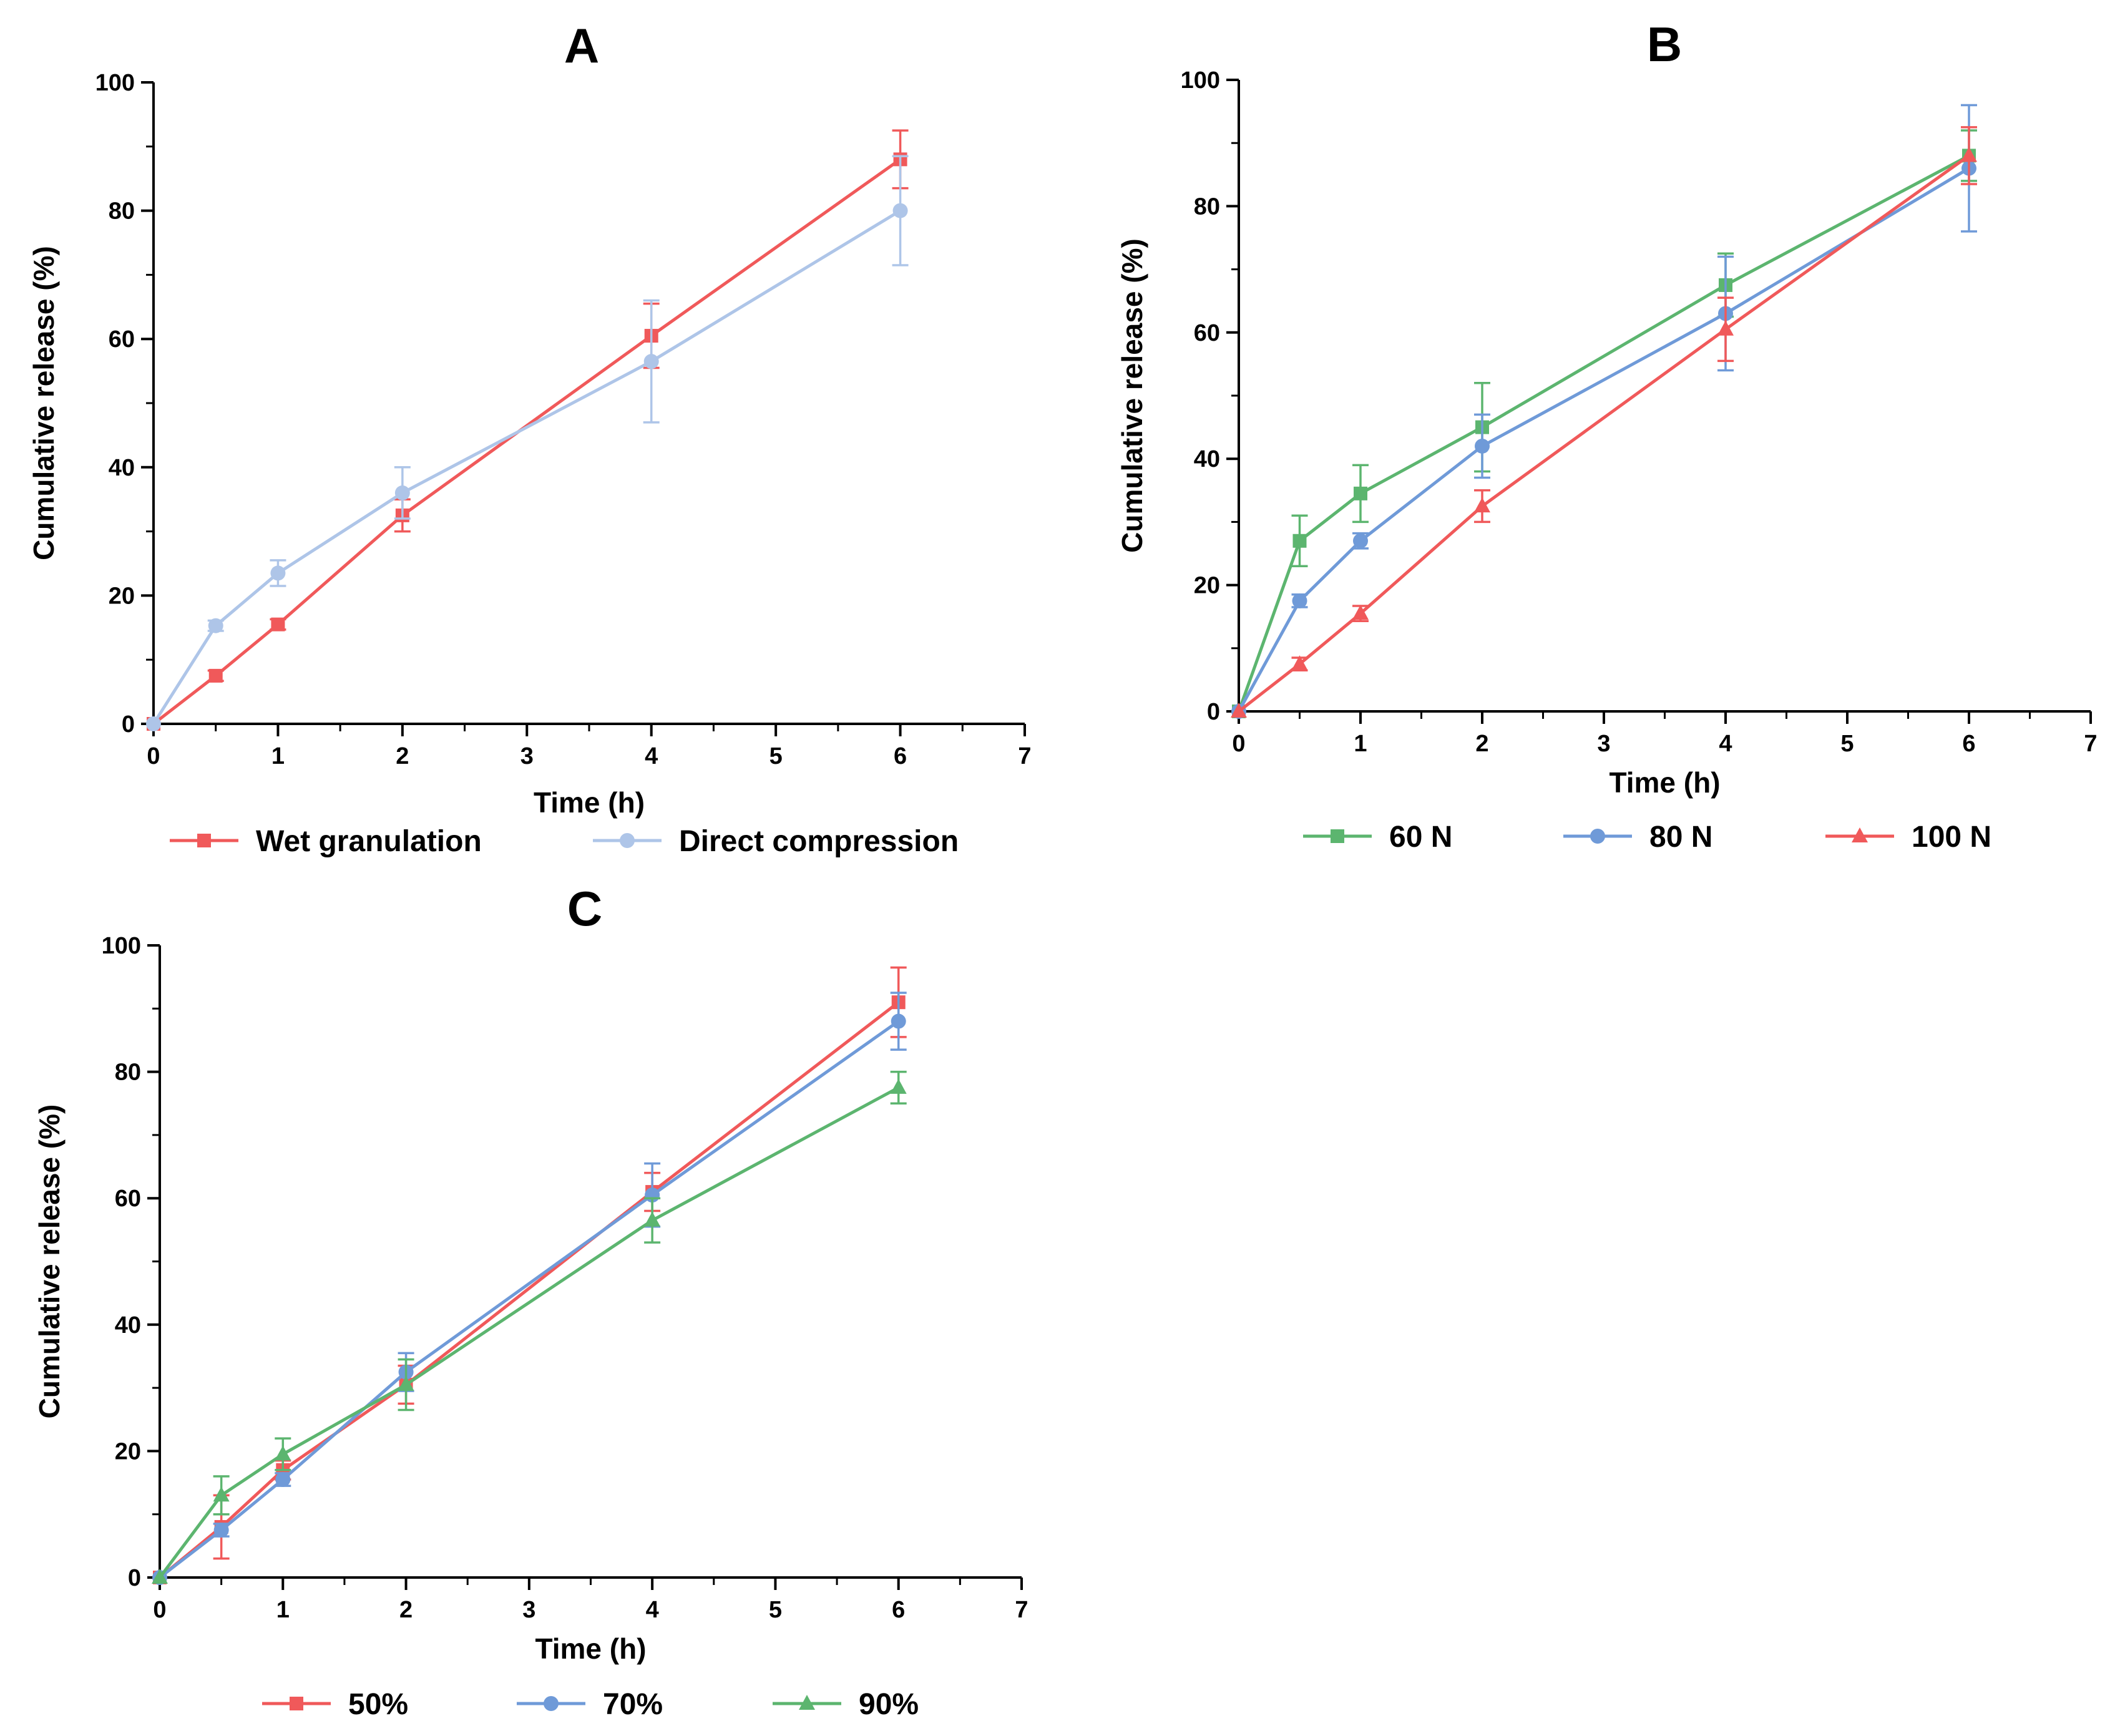 This screenshot has height=1736, width=2120. Describe the element at coordinates (1420, 837) in the screenshot. I see `legend-label: 60 N` at that location.